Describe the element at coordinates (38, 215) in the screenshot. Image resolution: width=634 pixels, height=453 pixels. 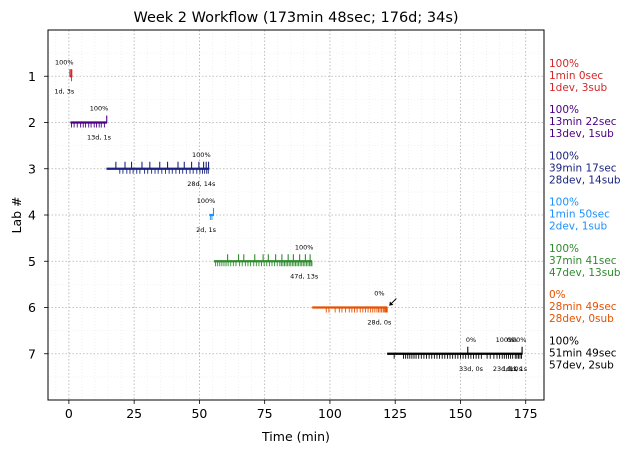
I see `y-axis-ticks: 1 2 3 4 5 6 7` at that location.